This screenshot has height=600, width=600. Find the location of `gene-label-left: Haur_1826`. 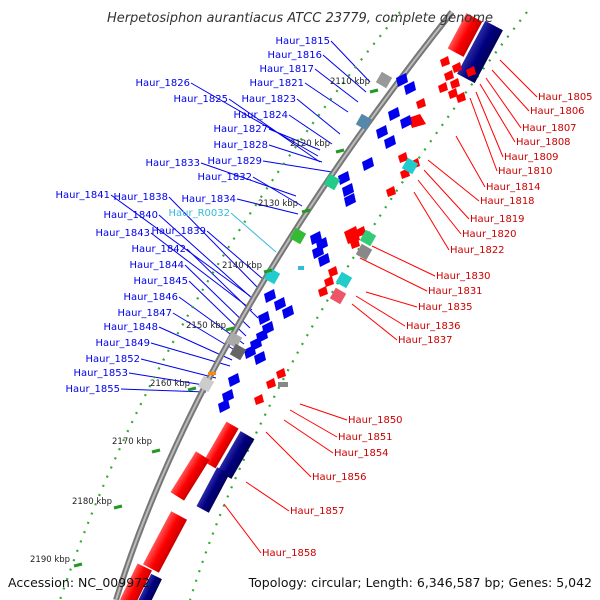

gene-label-left: Haur_1826 is located at coordinates (162, 83).